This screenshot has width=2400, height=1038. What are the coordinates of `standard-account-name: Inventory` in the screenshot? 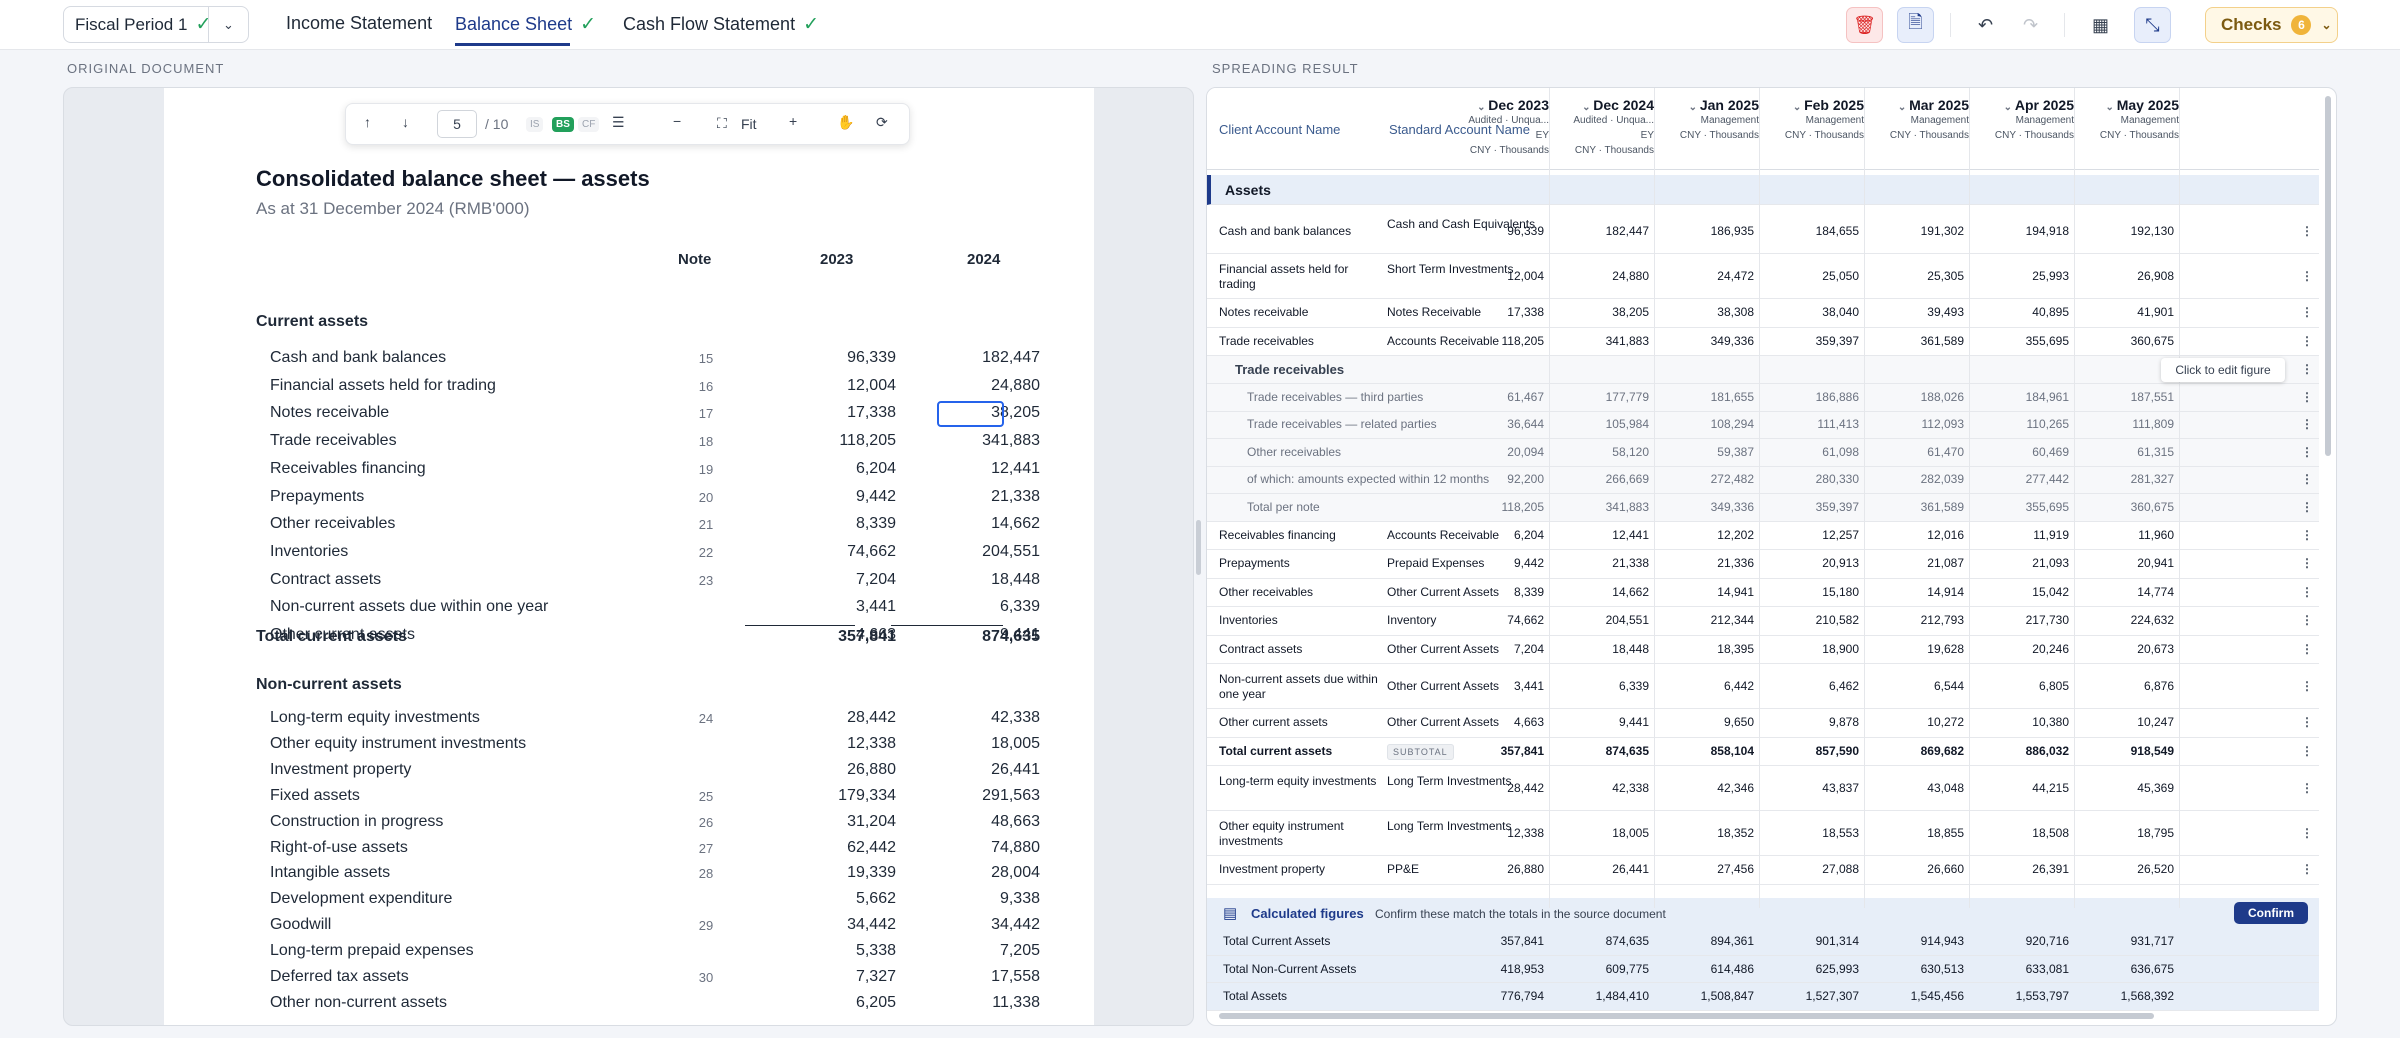 It's located at (1412, 620).